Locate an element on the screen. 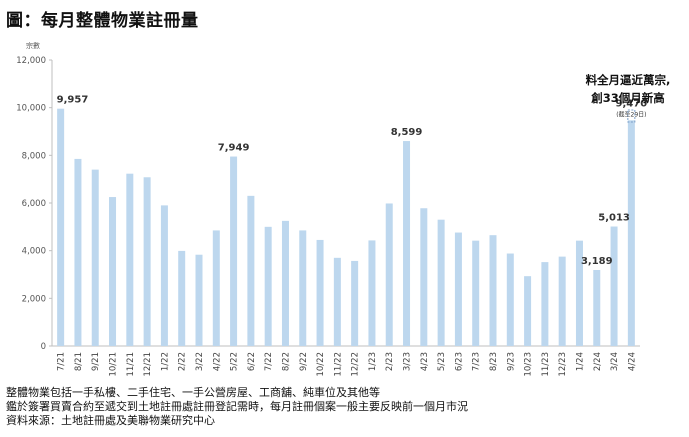 The height and width of the screenshot is (437, 689). x-tick-label: 1/22 is located at coordinates (165, 361).